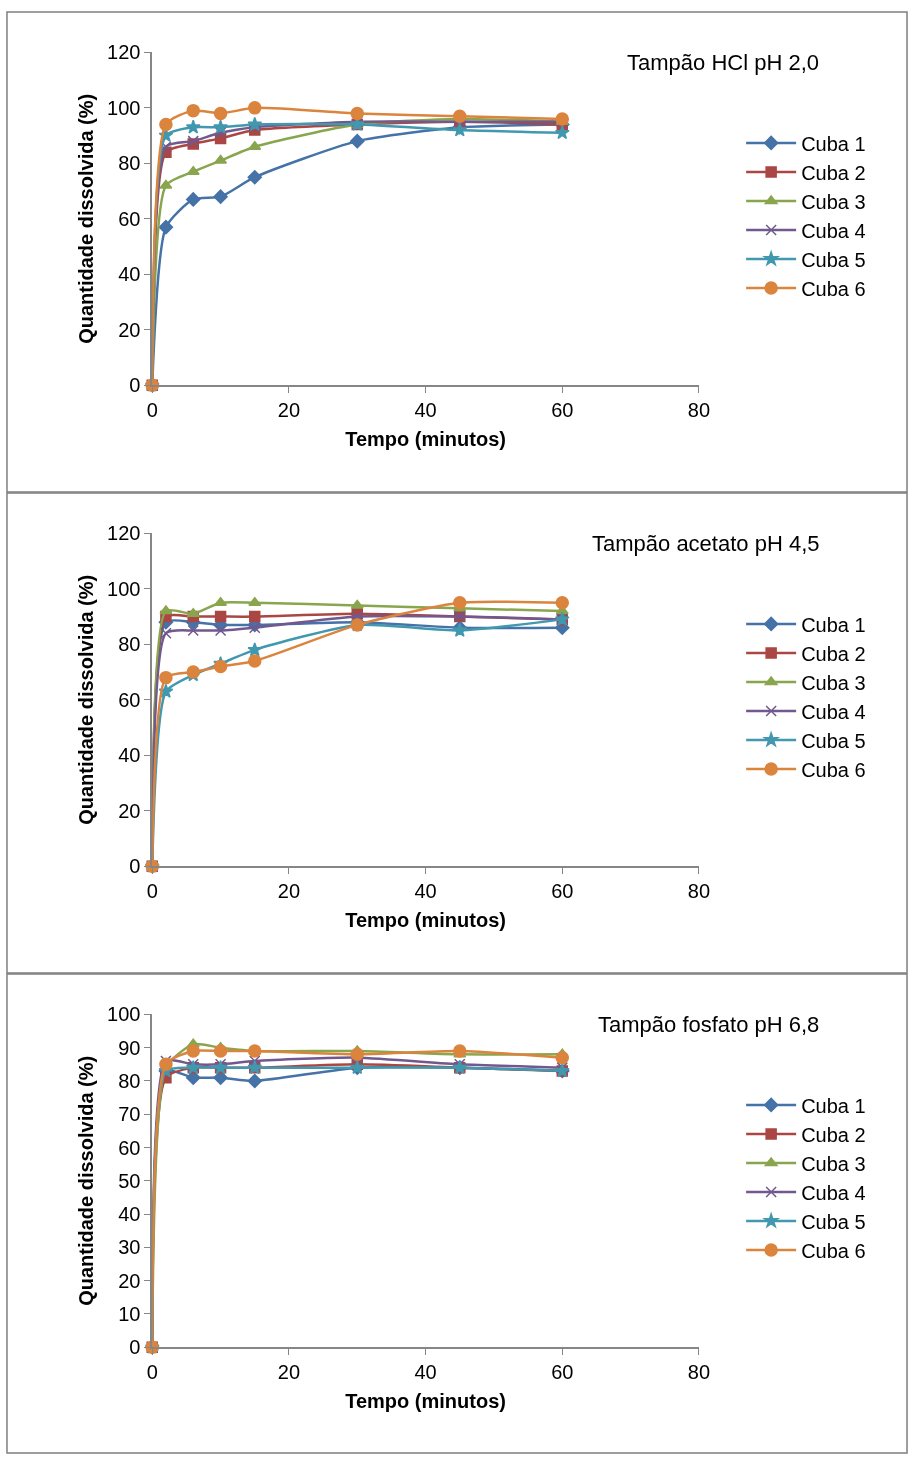 This screenshot has height=1465, width=919. I want to click on chart-title: Tampão fosfato pH 6,8, so click(709, 1024).